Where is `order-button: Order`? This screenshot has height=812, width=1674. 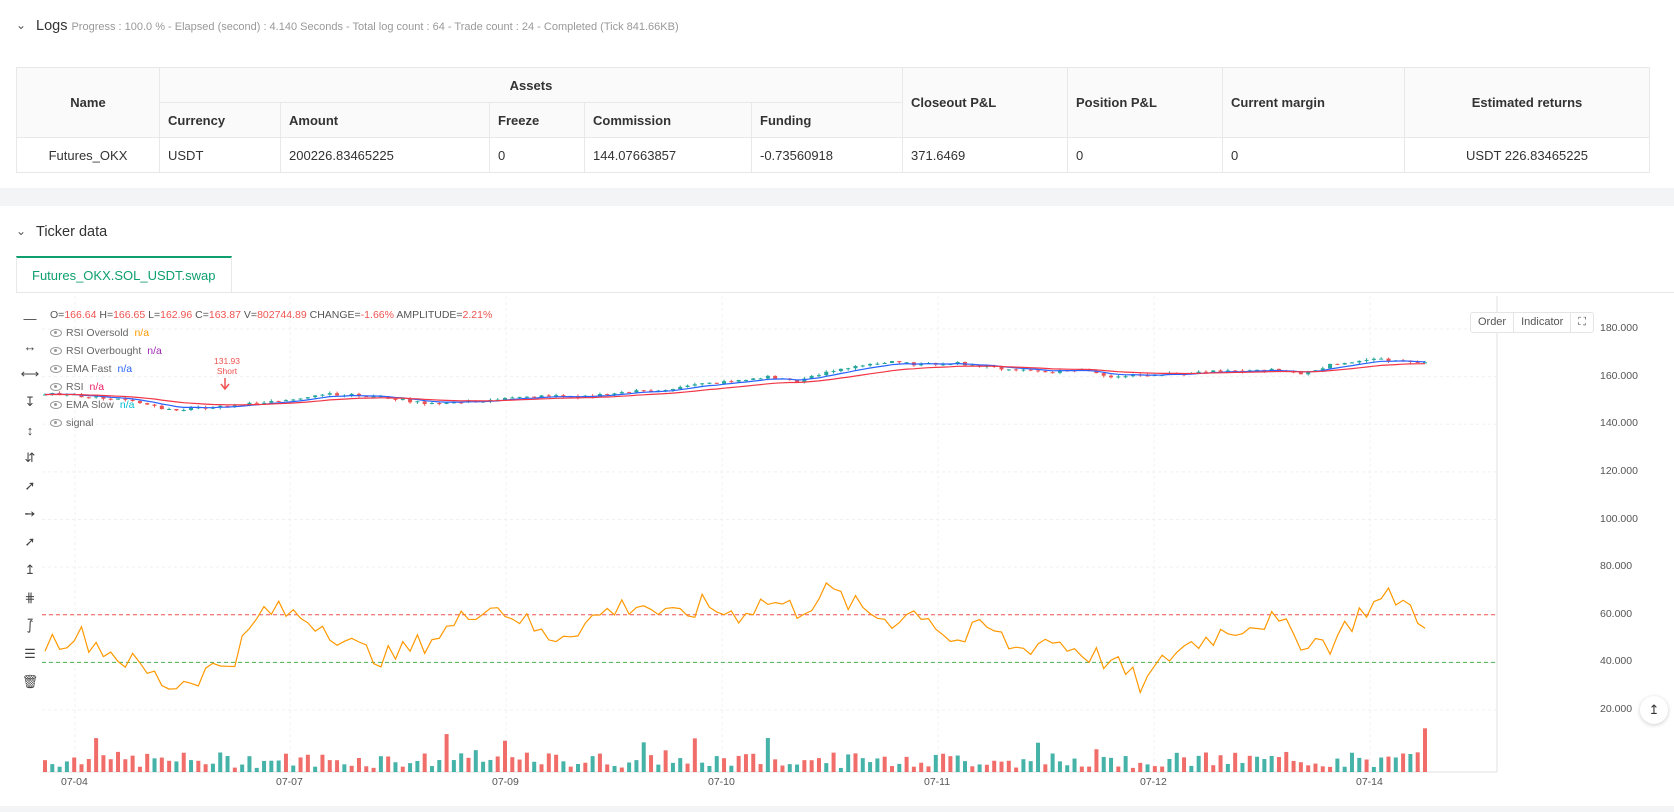
order-button: Order is located at coordinates (1493, 322).